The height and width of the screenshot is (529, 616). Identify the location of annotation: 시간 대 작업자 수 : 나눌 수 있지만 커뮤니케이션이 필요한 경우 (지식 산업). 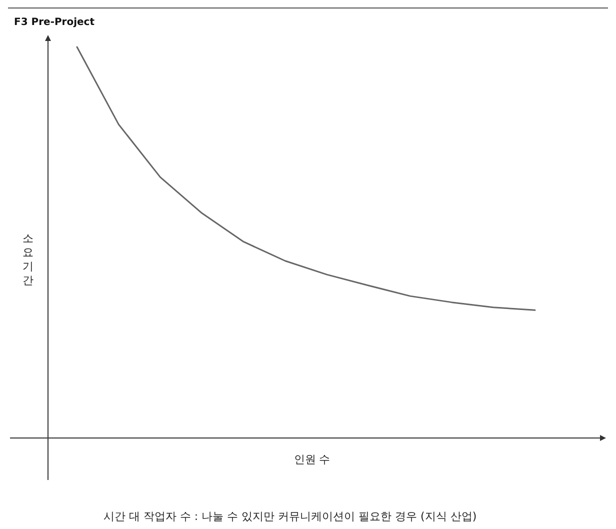
(290, 516).